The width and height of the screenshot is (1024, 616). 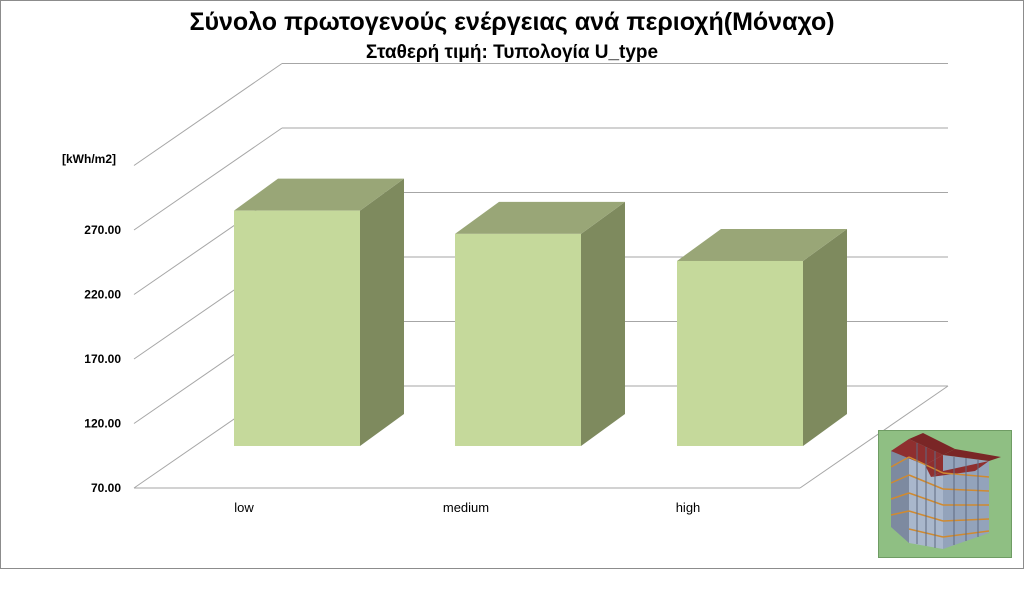 What do you see at coordinates (102, 230) in the screenshot?
I see `y-tick-label: 270.00` at bounding box center [102, 230].